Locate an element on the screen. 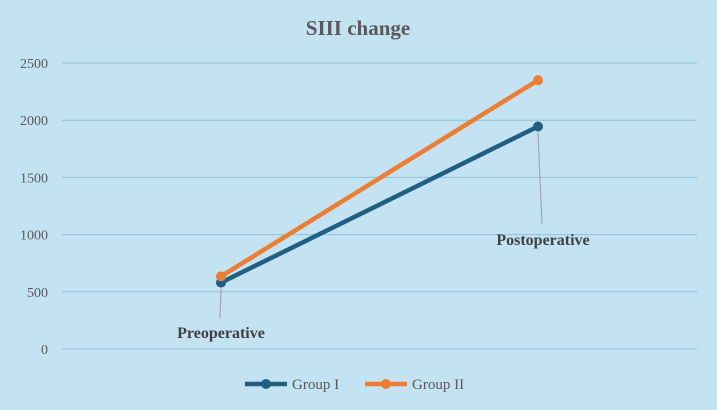  y-tick-label: 0 is located at coordinates (44, 350).